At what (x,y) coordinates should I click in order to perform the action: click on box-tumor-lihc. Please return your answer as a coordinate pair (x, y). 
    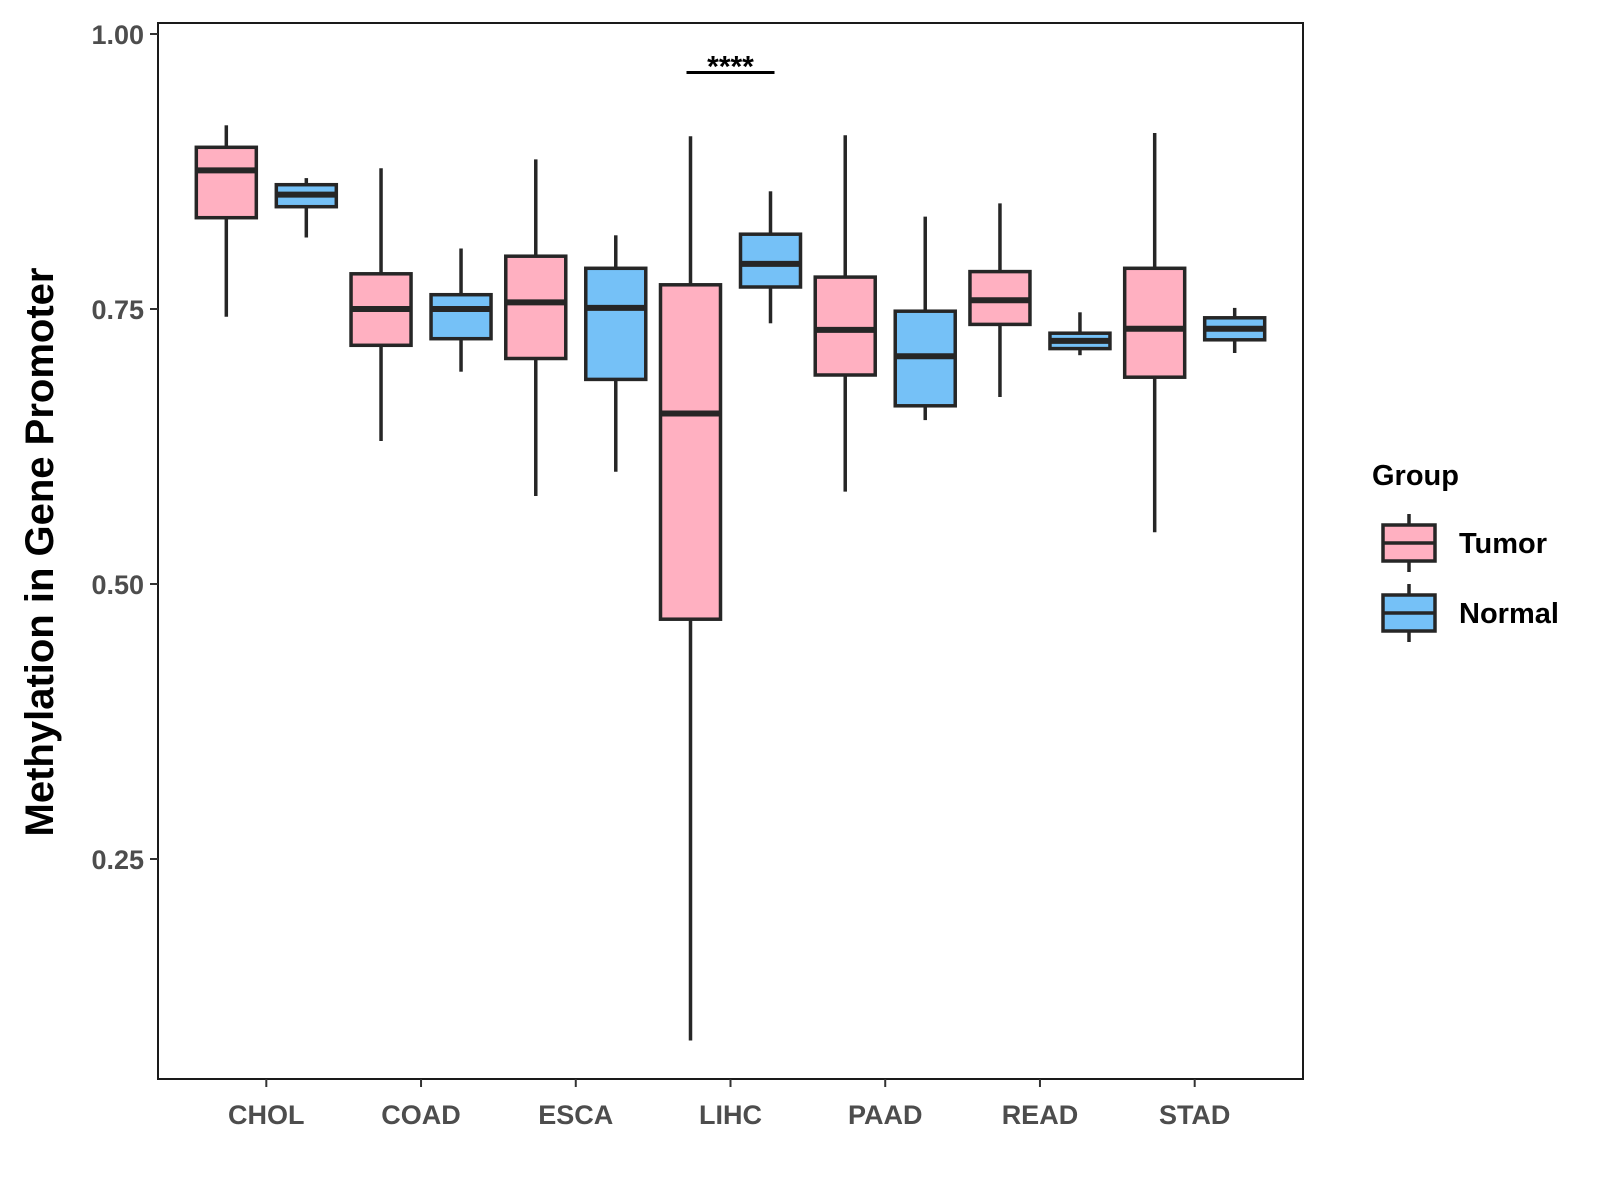
    Looking at the image, I should click on (690, 588).